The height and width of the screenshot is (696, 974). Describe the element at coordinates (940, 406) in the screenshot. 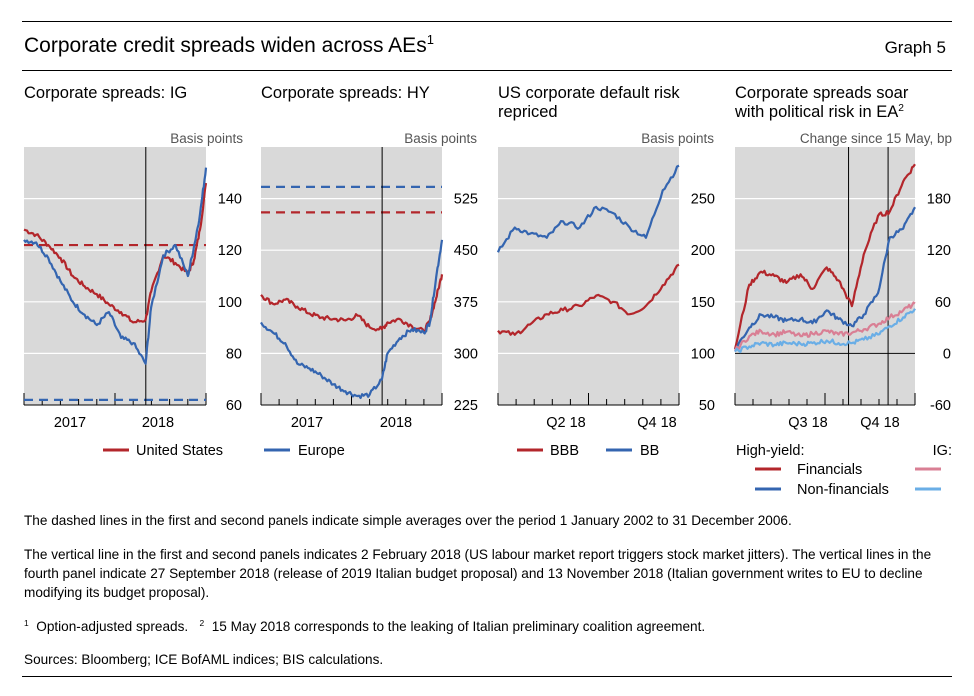

I see `y-tick-label: -60` at that location.